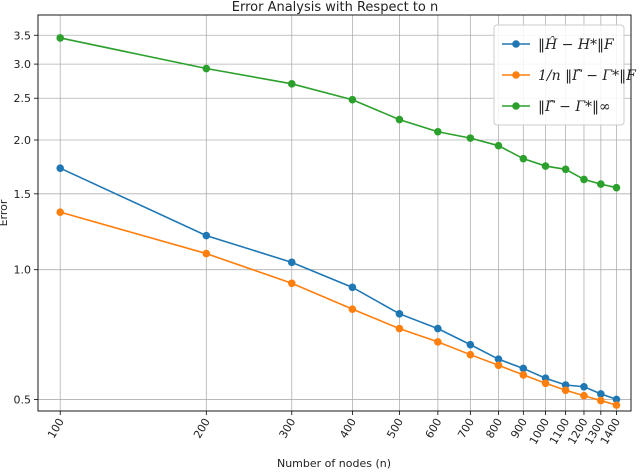 The image size is (640, 472). Describe the element at coordinates (202, 428) in the screenshot. I see `x-tick-label: 200` at that location.